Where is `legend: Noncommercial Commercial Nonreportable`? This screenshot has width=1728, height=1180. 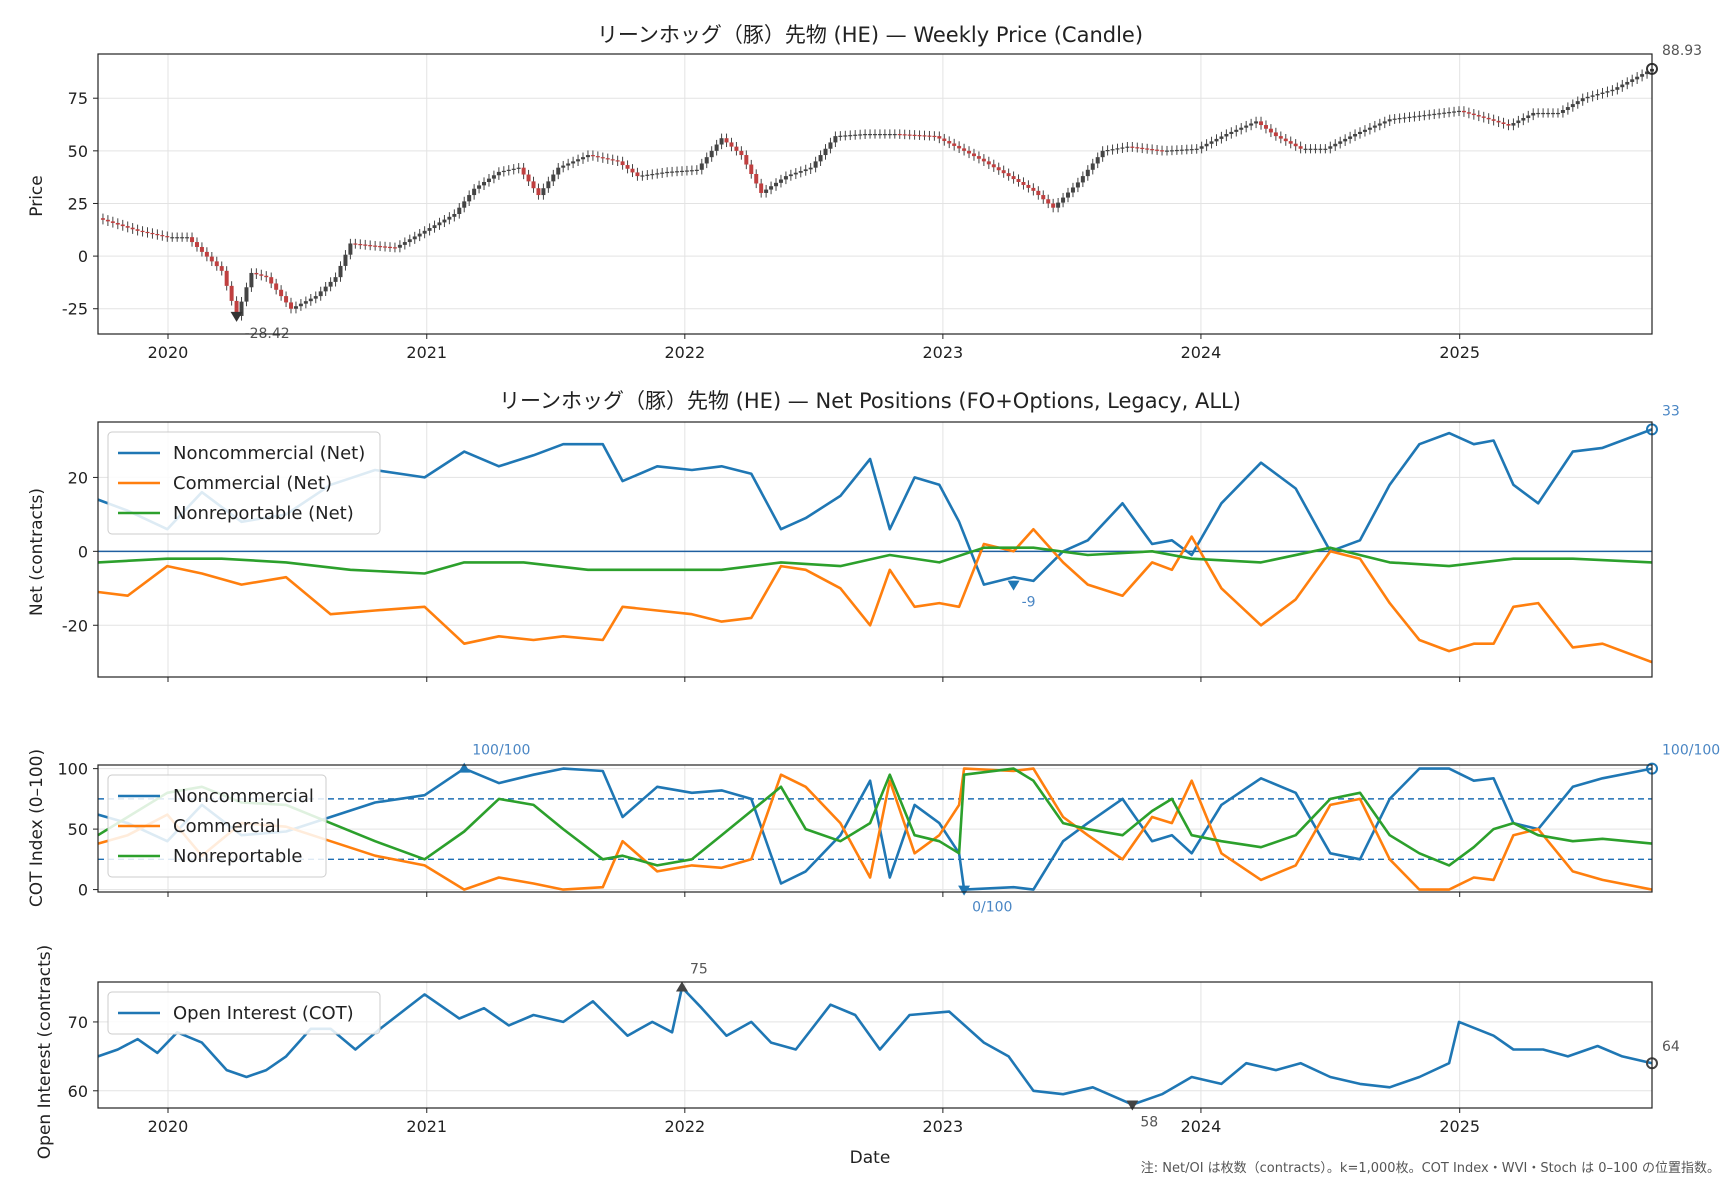
legend: Noncommercial Commercial Nonreportable is located at coordinates (217, 826).